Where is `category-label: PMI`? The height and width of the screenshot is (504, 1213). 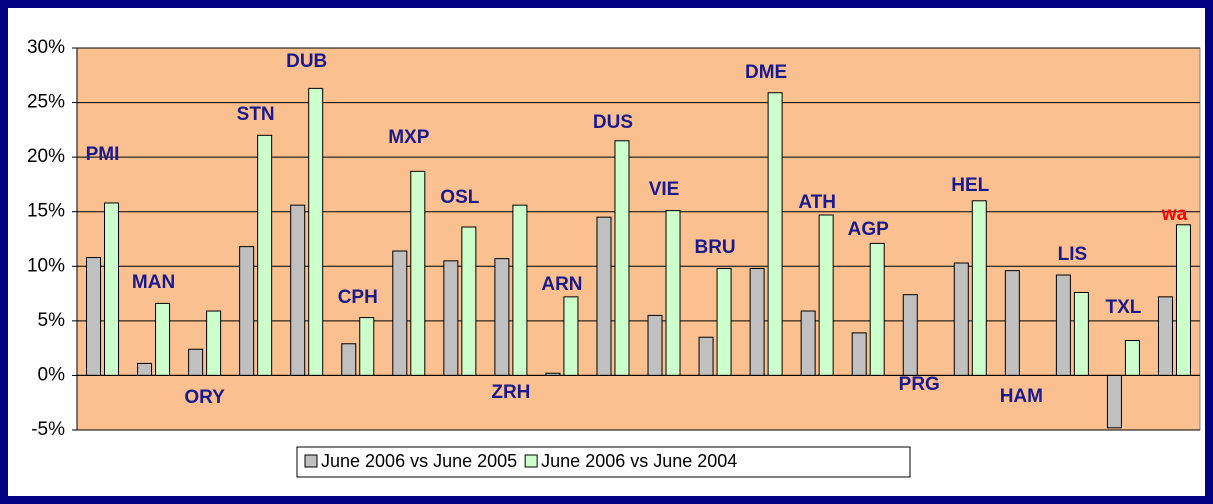 category-label: PMI is located at coordinates (103, 154).